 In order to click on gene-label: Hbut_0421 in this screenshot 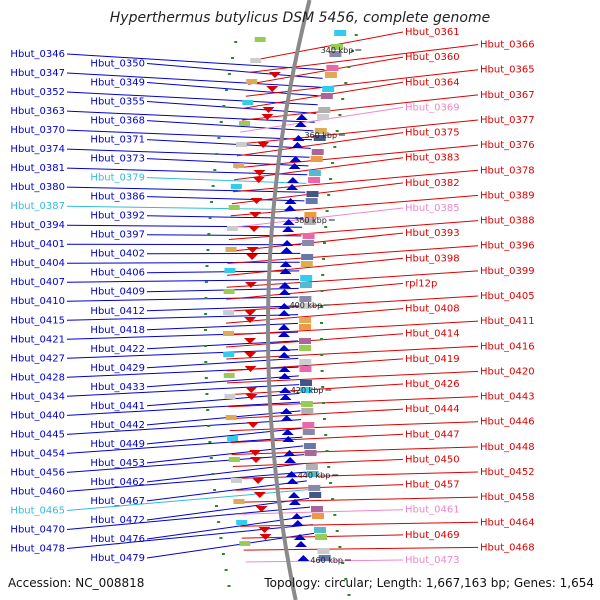, I will do `click(37, 339)`.